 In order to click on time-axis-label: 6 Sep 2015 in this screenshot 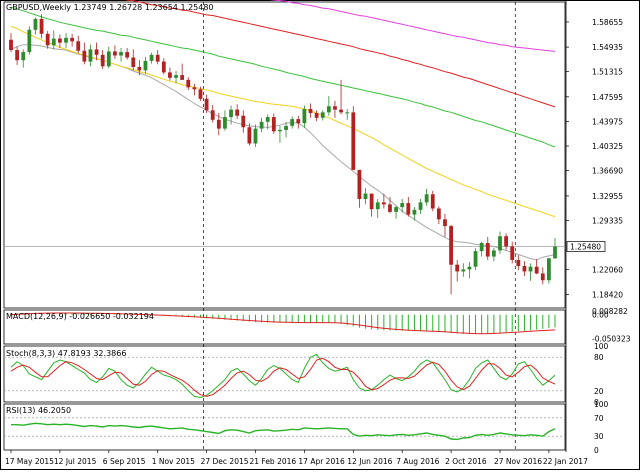, I will do `click(124, 461)`.